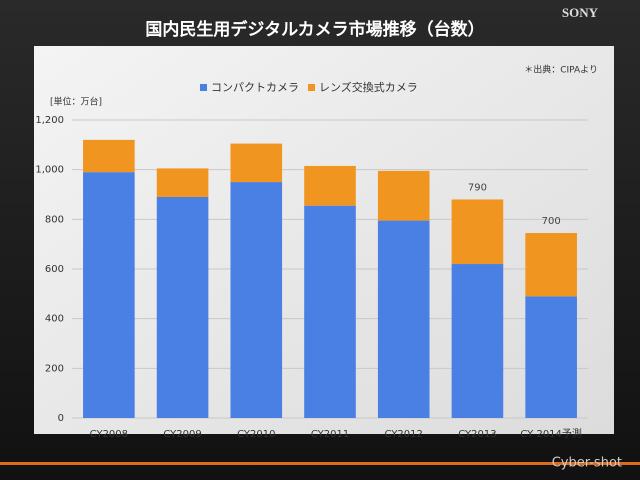  Describe the element at coordinates (477, 434) in the screenshot. I see `x-tick-label: CY2013` at that location.